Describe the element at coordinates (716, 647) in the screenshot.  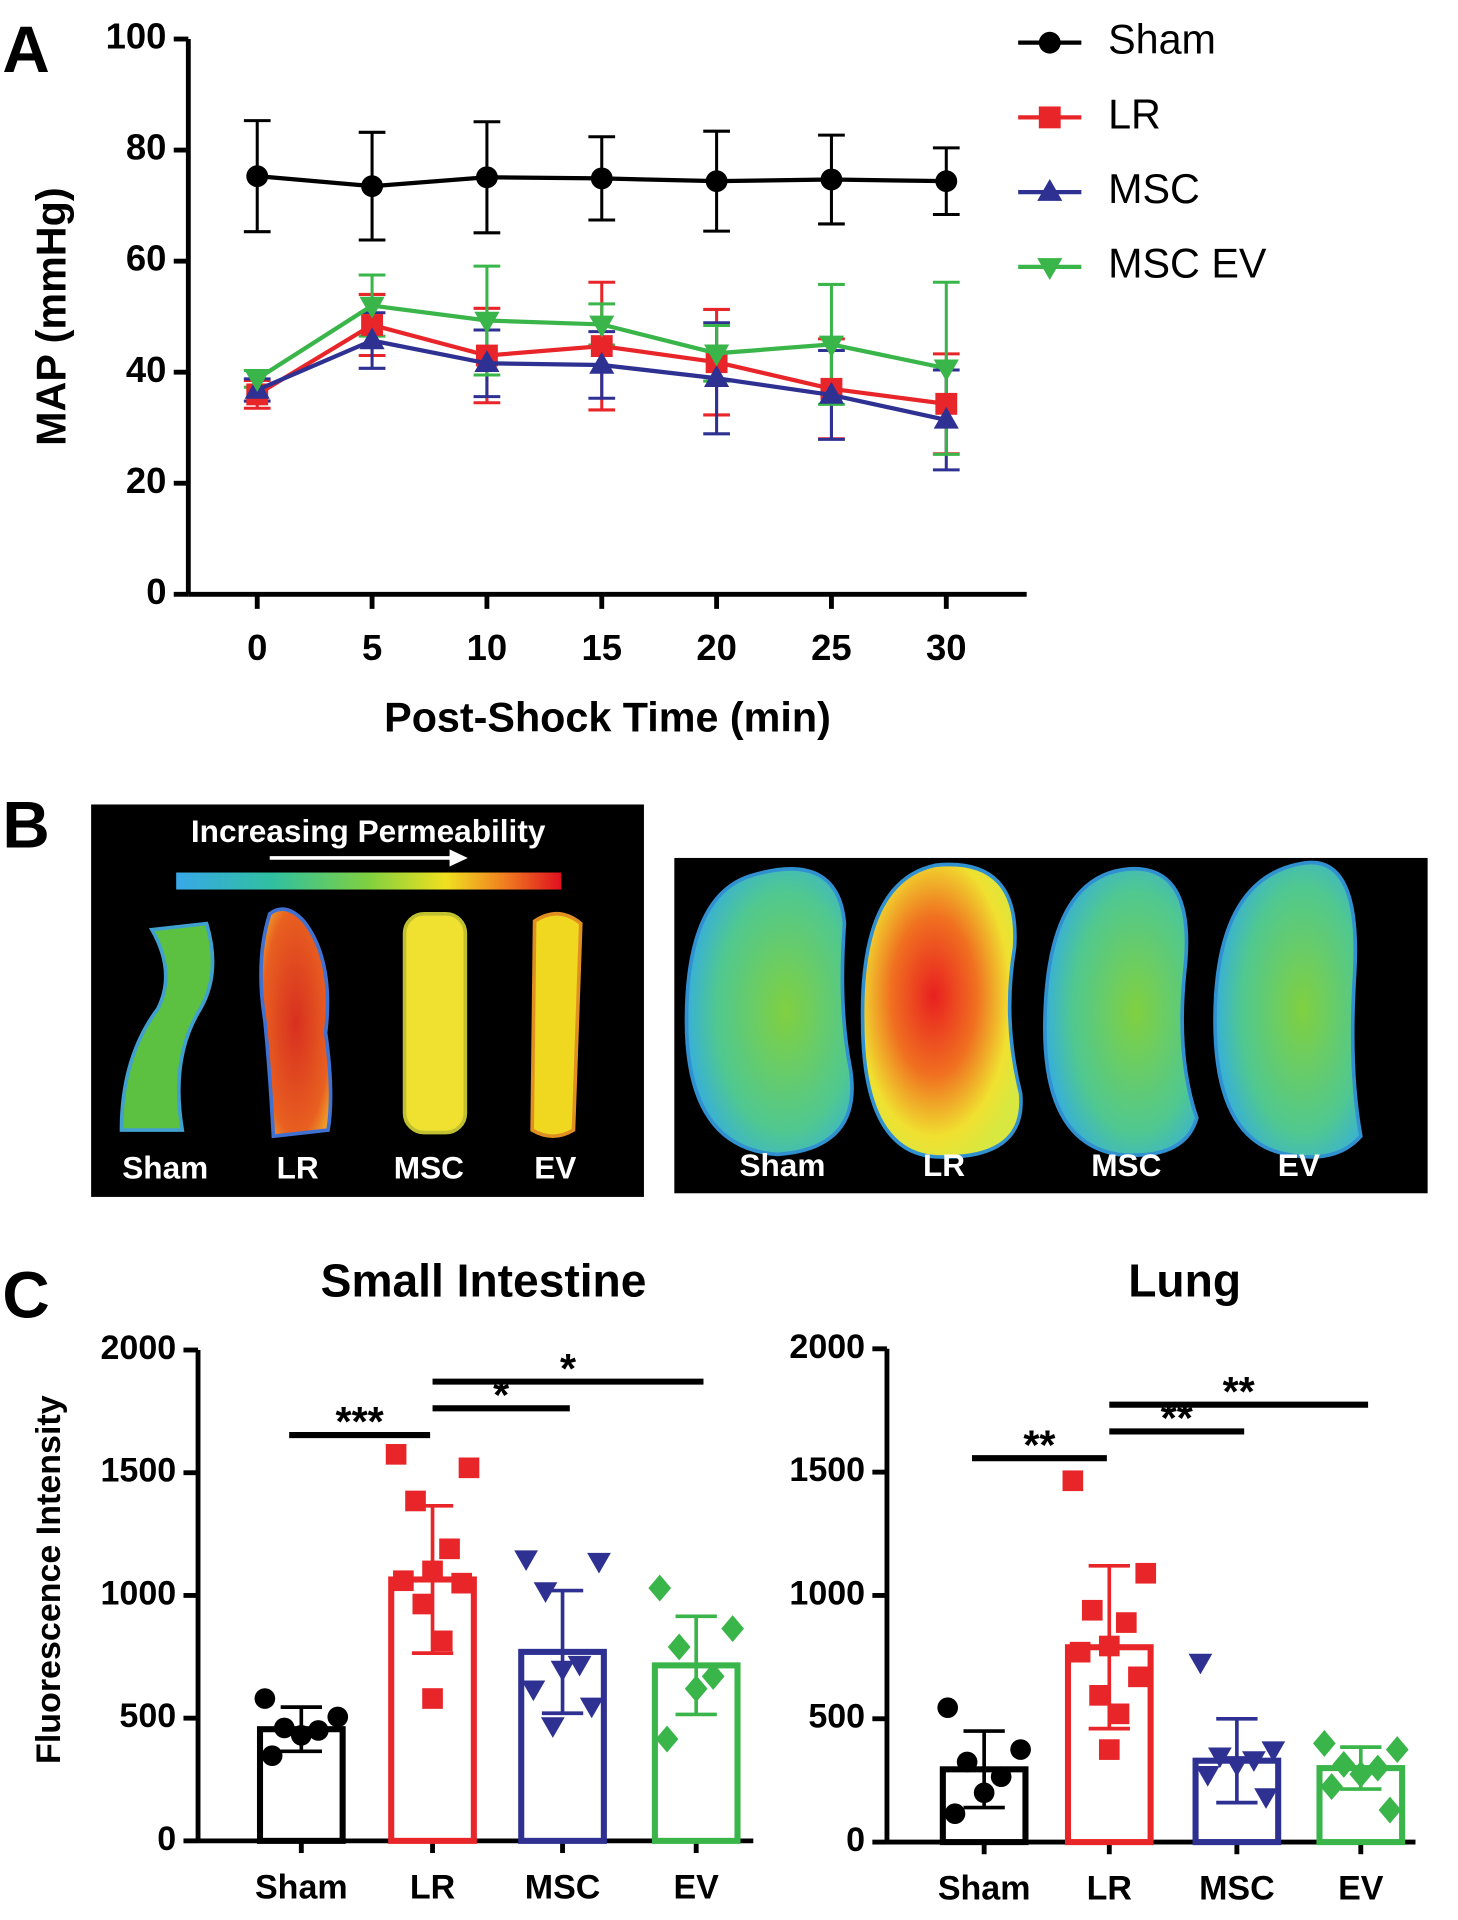
I see `x-tick-label: 20` at that location.